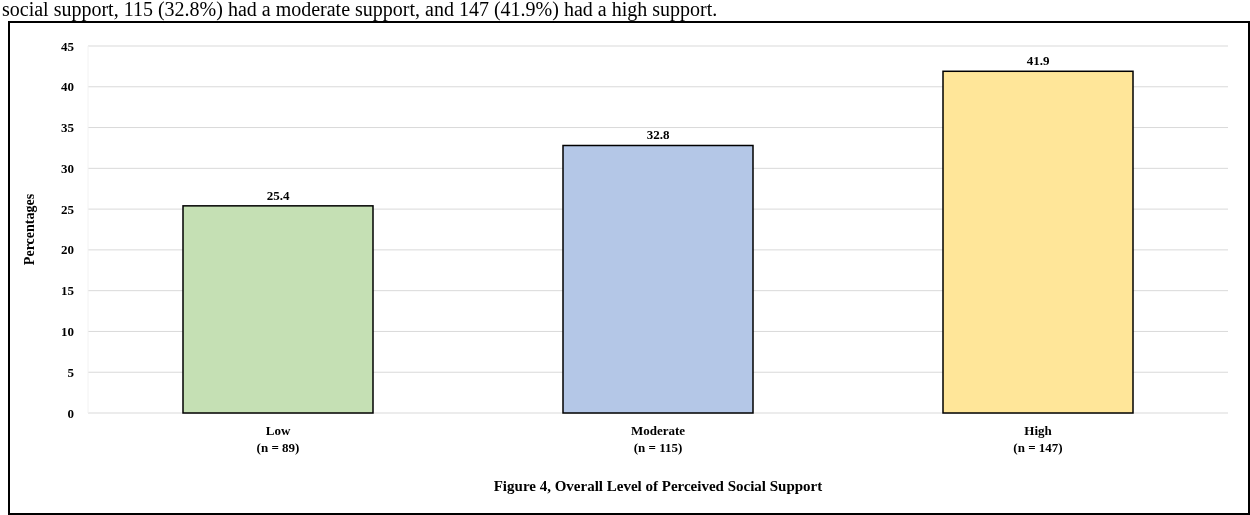 The image size is (1250, 515). I want to click on y-tick-label: 30, so click(67, 168).